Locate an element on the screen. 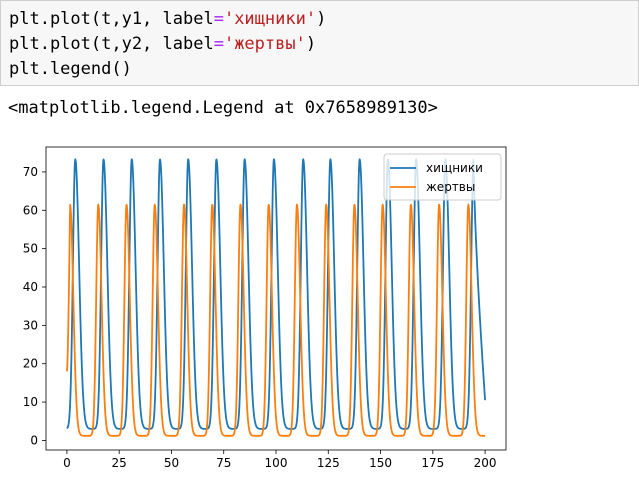 The height and width of the screenshot is (488, 639). x-tick-label: 75 is located at coordinates (223, 463).